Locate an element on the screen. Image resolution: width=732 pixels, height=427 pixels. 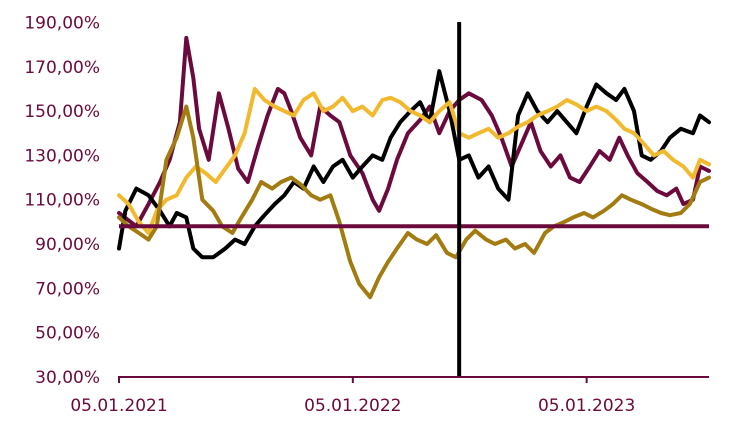
y-tick-label: 50,00% is located at coordinates (67, 334).